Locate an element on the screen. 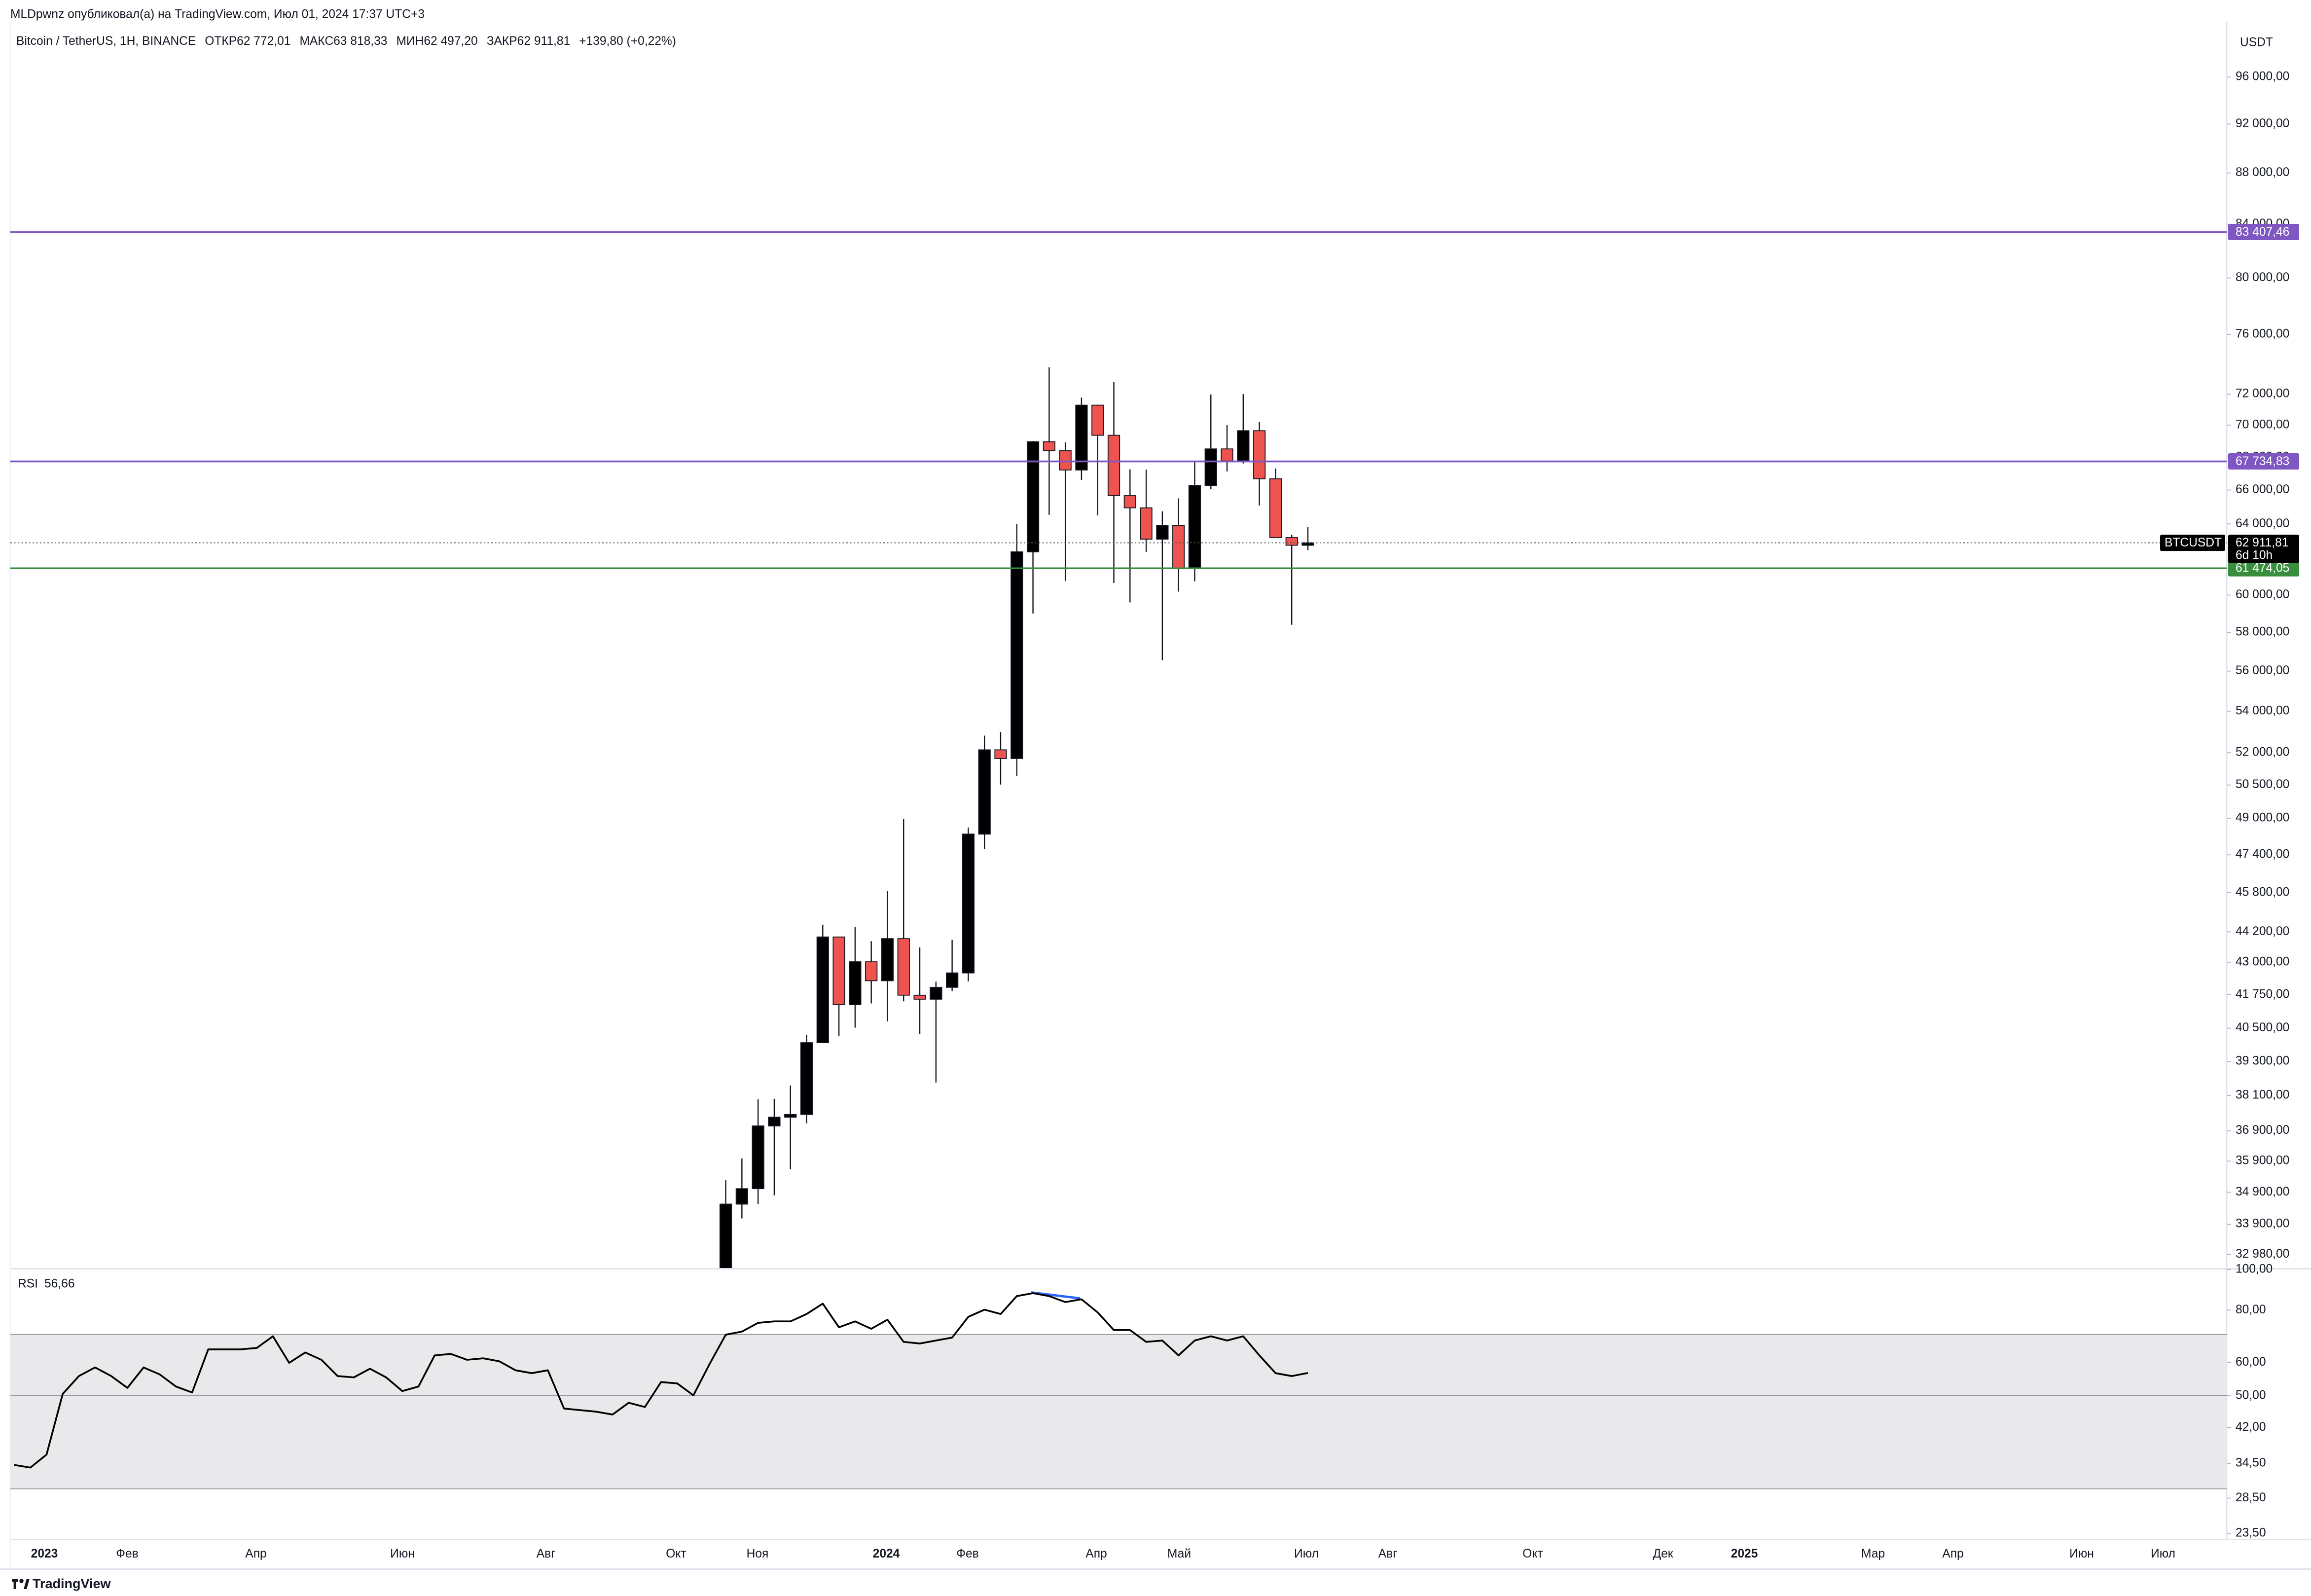 The width and height of the screenshot is (2311, 1596). x-tick-label: Мар is located at coordinates (1873, 1553).